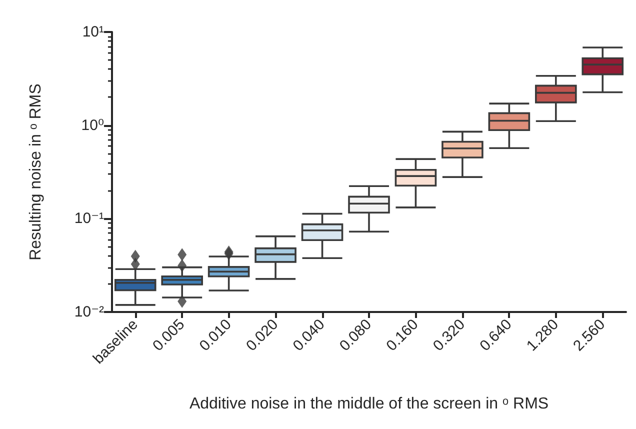 The width and height of the screenshot is (636, 429). What do you see at coordinates (89, 219) in the screenshot?
I see `y-tick-label: 10⁻¹` at bounding box center [89, 219].